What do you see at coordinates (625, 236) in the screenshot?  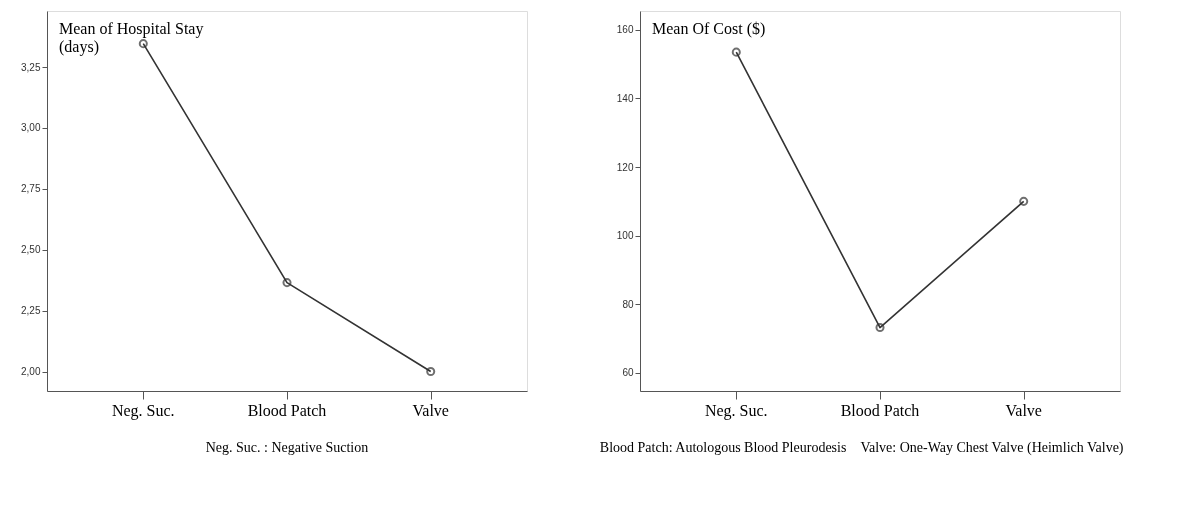 I see `y-tick-label: 100` at bounding box center [625, 236].